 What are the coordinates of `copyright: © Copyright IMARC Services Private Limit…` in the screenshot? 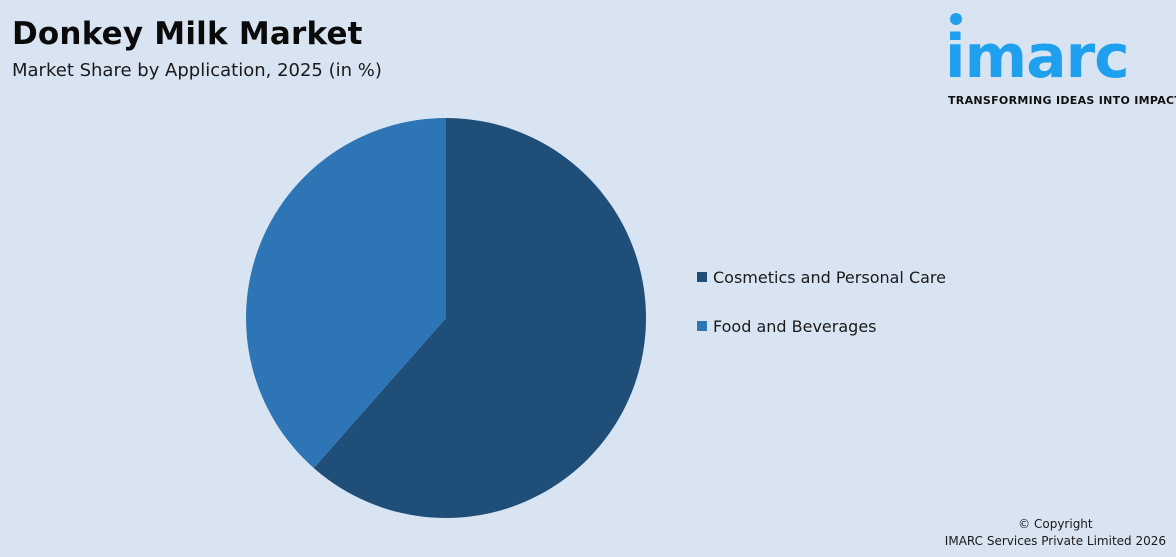 It's located at (1055, 533).